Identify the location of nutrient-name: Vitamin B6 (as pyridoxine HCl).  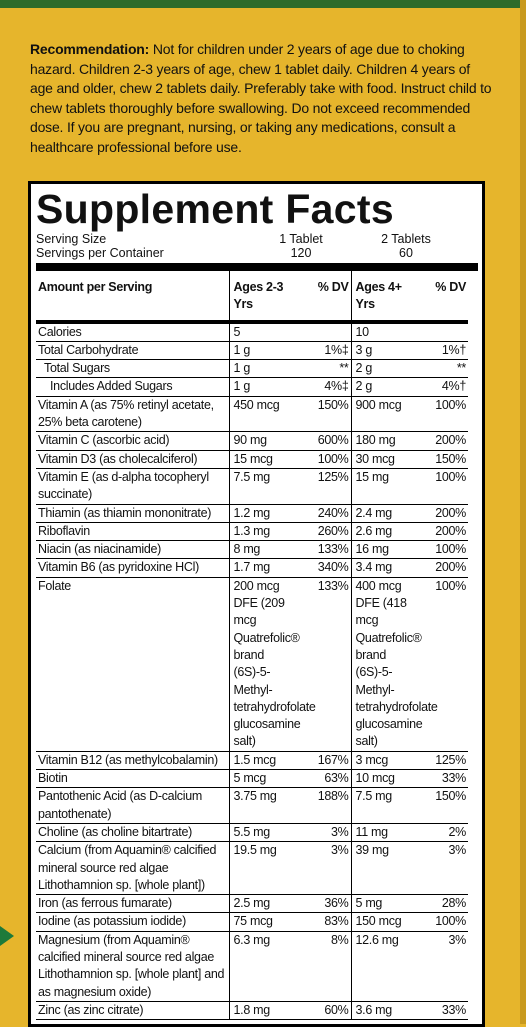
(132, 568).